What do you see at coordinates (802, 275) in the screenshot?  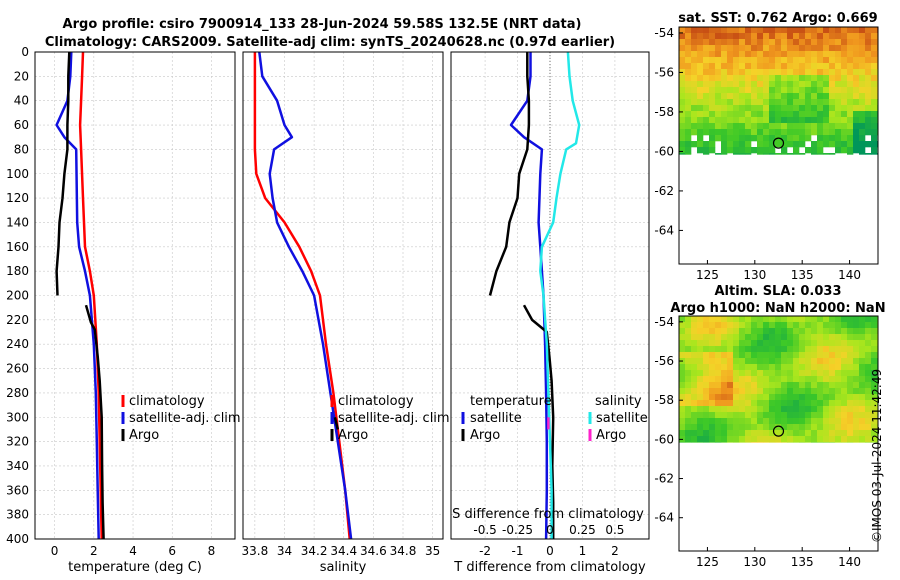 I see `lon-tick-label: 135` at bounding box center [802, 275].